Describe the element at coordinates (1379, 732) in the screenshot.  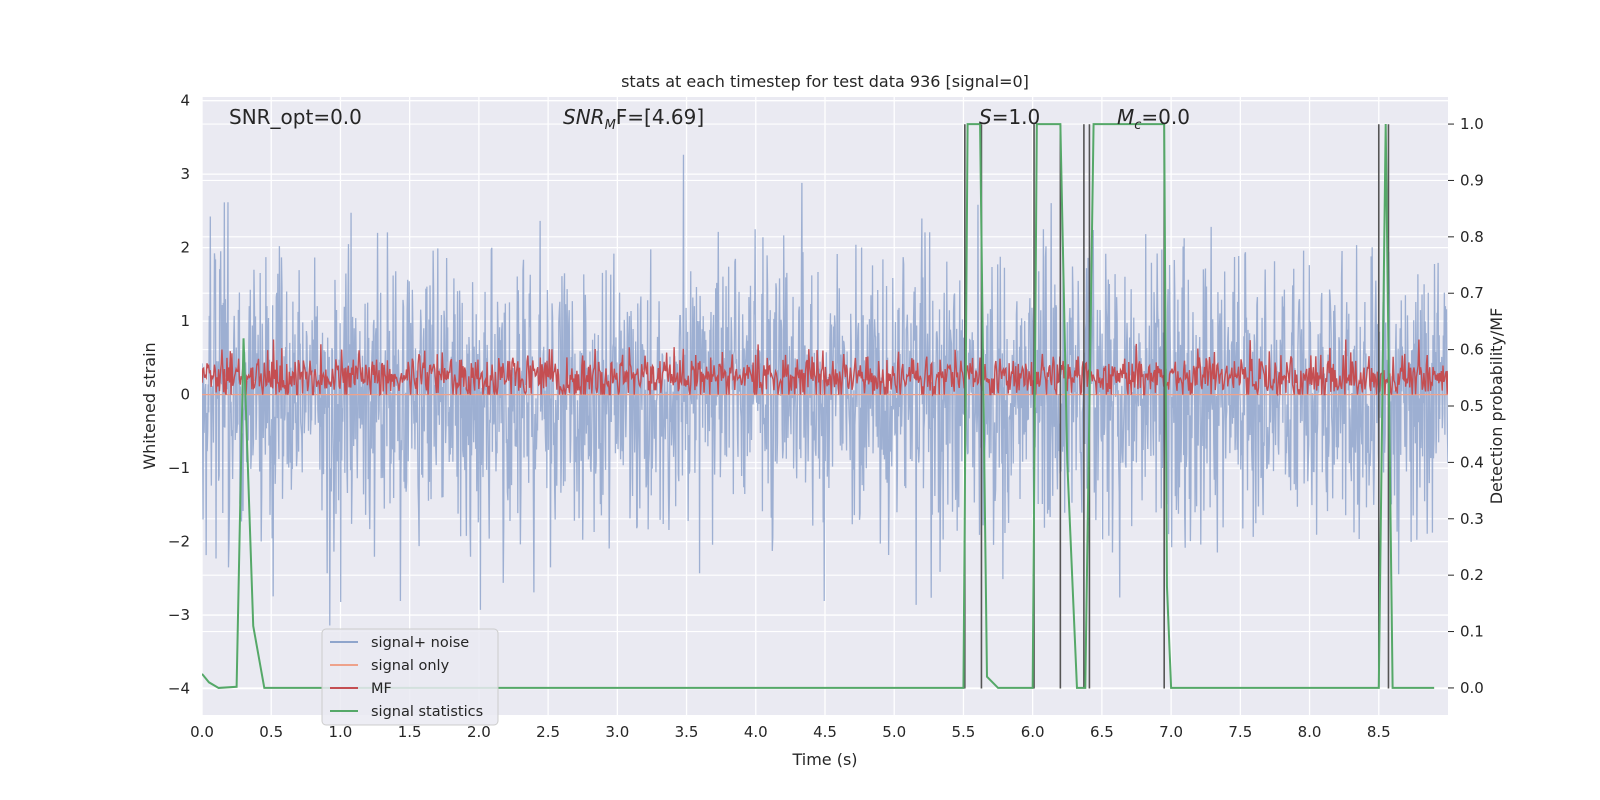
I see `x-tick-label: 8.5` at that location.